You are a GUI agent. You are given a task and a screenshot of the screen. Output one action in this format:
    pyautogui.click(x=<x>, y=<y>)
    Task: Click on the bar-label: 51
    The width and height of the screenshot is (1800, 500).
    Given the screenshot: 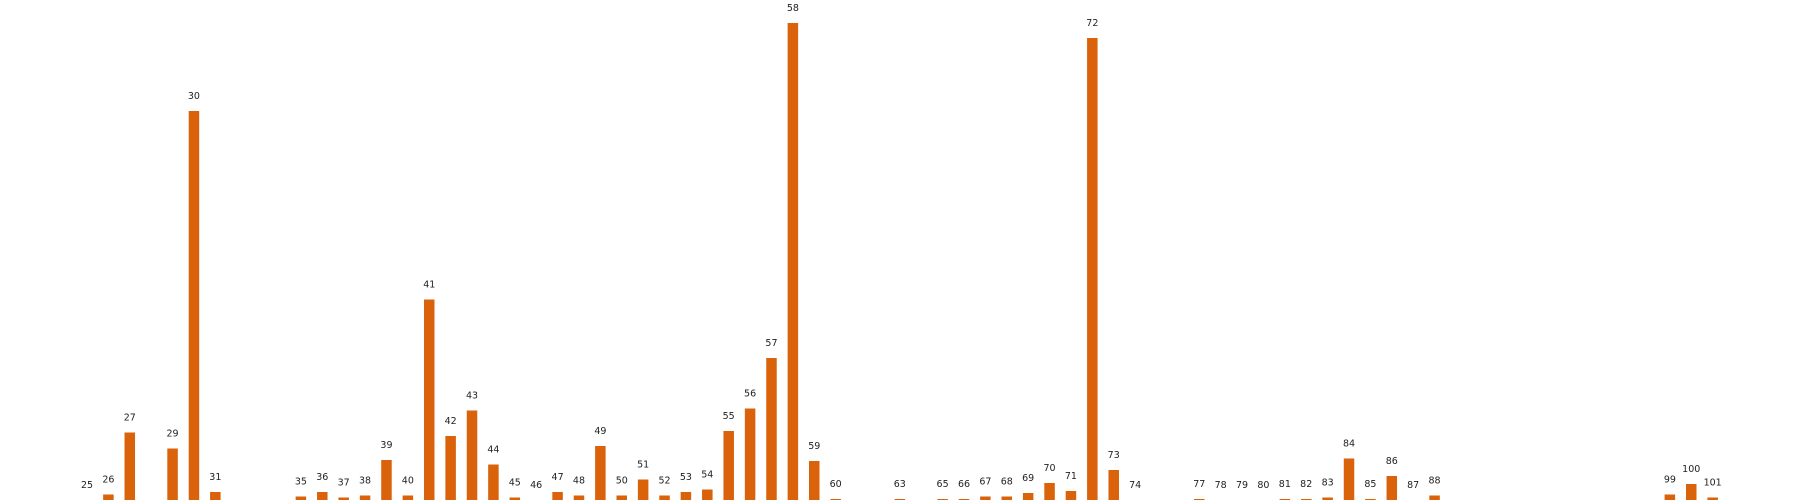 What is the action you would take?
    pyautogui.click(x=643, y=465)
    